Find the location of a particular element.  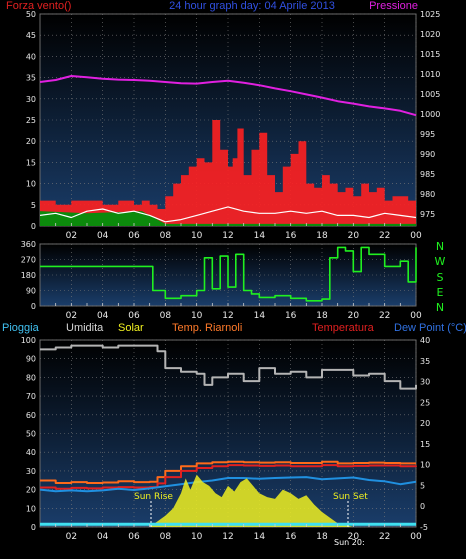

temp-humidity-y2-tick-label: 10 is located at coordinates (425, 465).